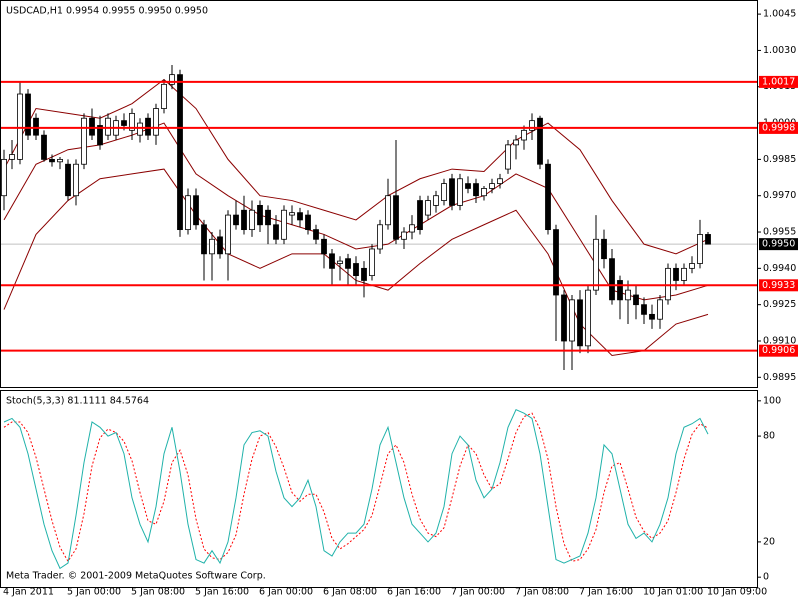 The width and height of the screenshot is (800, 600). Describe the element at coordinates (769, 436) in the screenshot. I see `y-tick-label: 80` at that location.